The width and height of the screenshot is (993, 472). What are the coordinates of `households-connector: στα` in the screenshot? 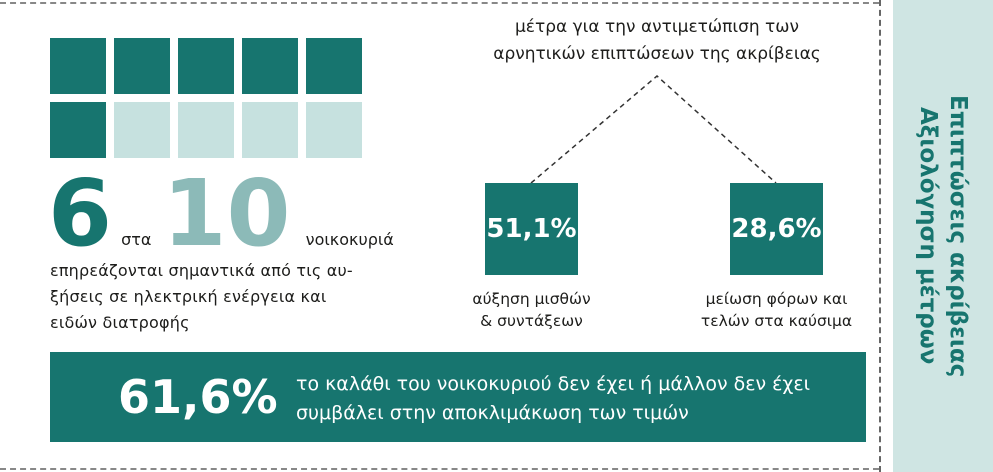 It's located at (136, 239).